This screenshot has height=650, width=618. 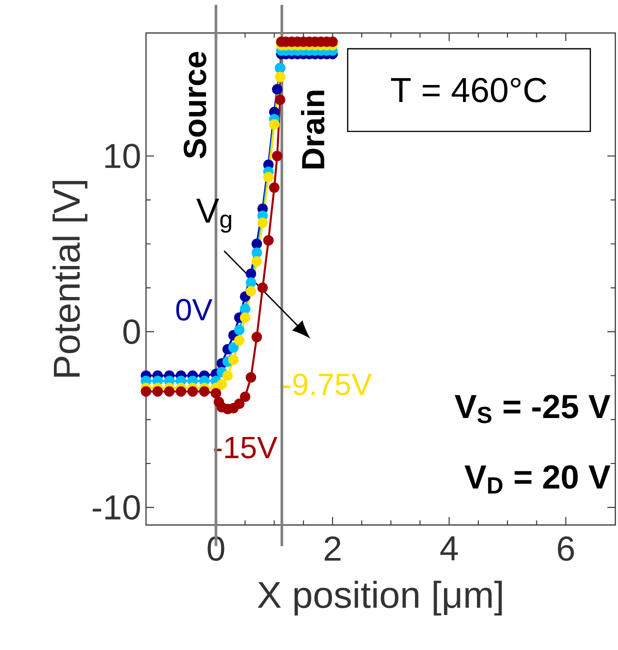 What do you see at coordinates (246, 447) in the screenshot?
I see `series-label: -15V` at bounding box center [246, 447].